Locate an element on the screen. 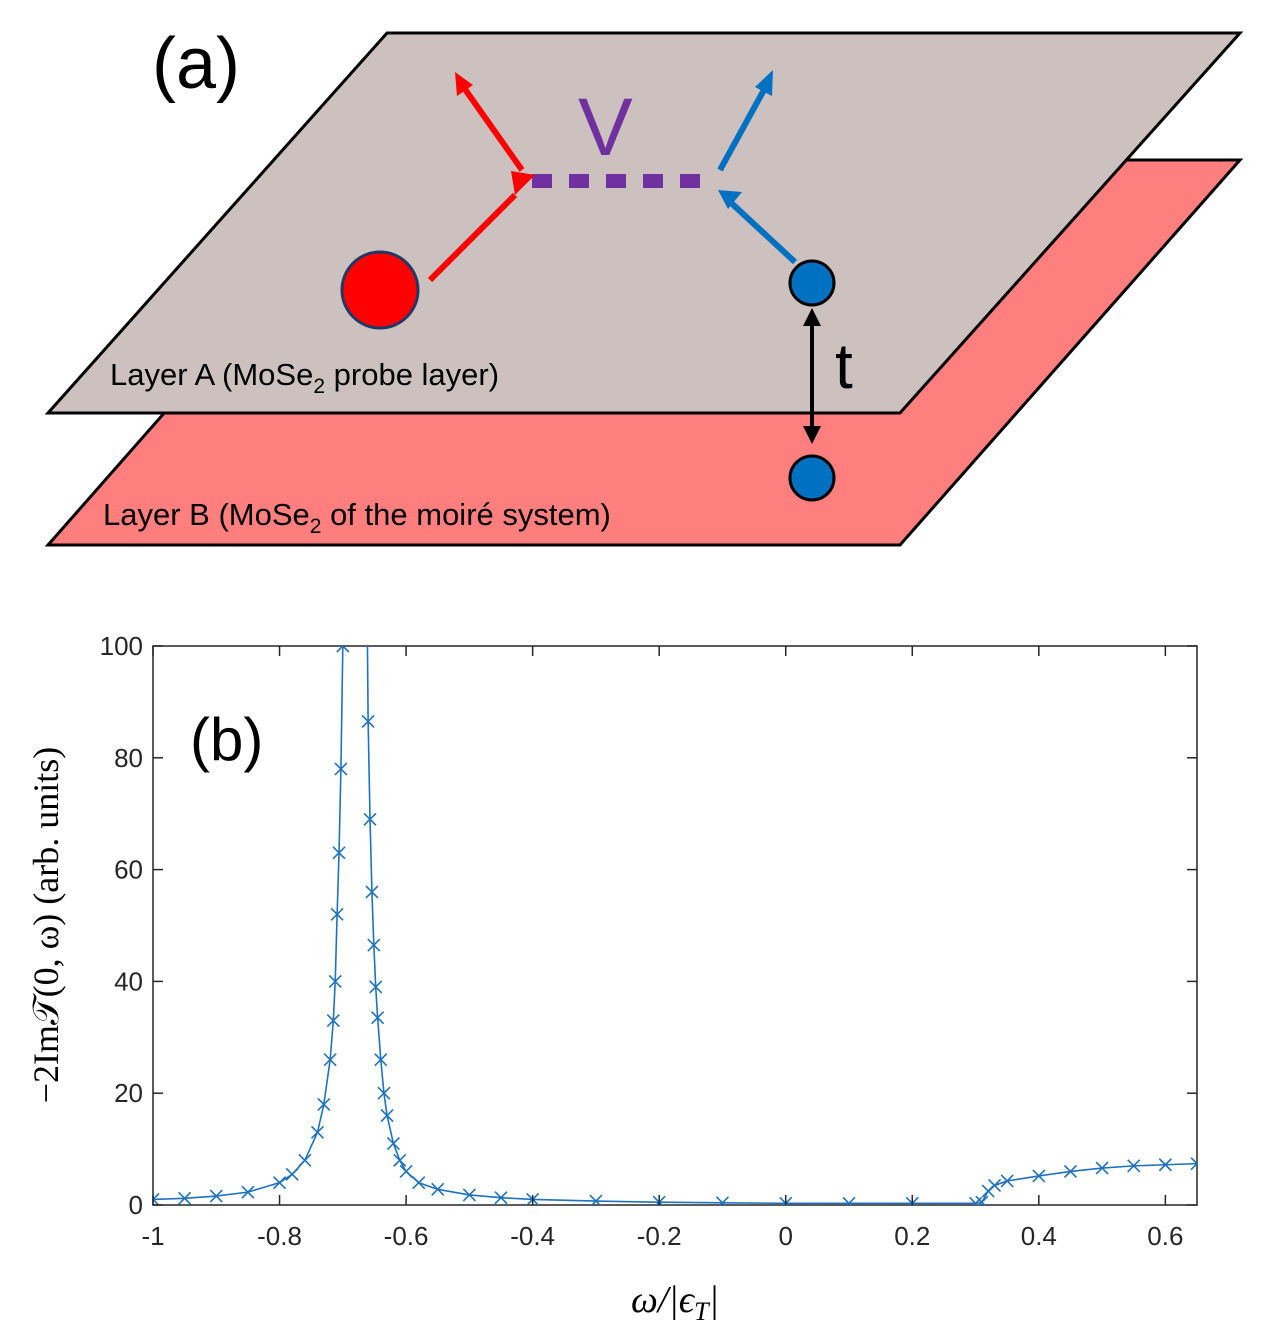 Image resolution: width=1263 pixels, height=1335 pixels. y-tick-label: 80 is located at coordinates (128, 758).